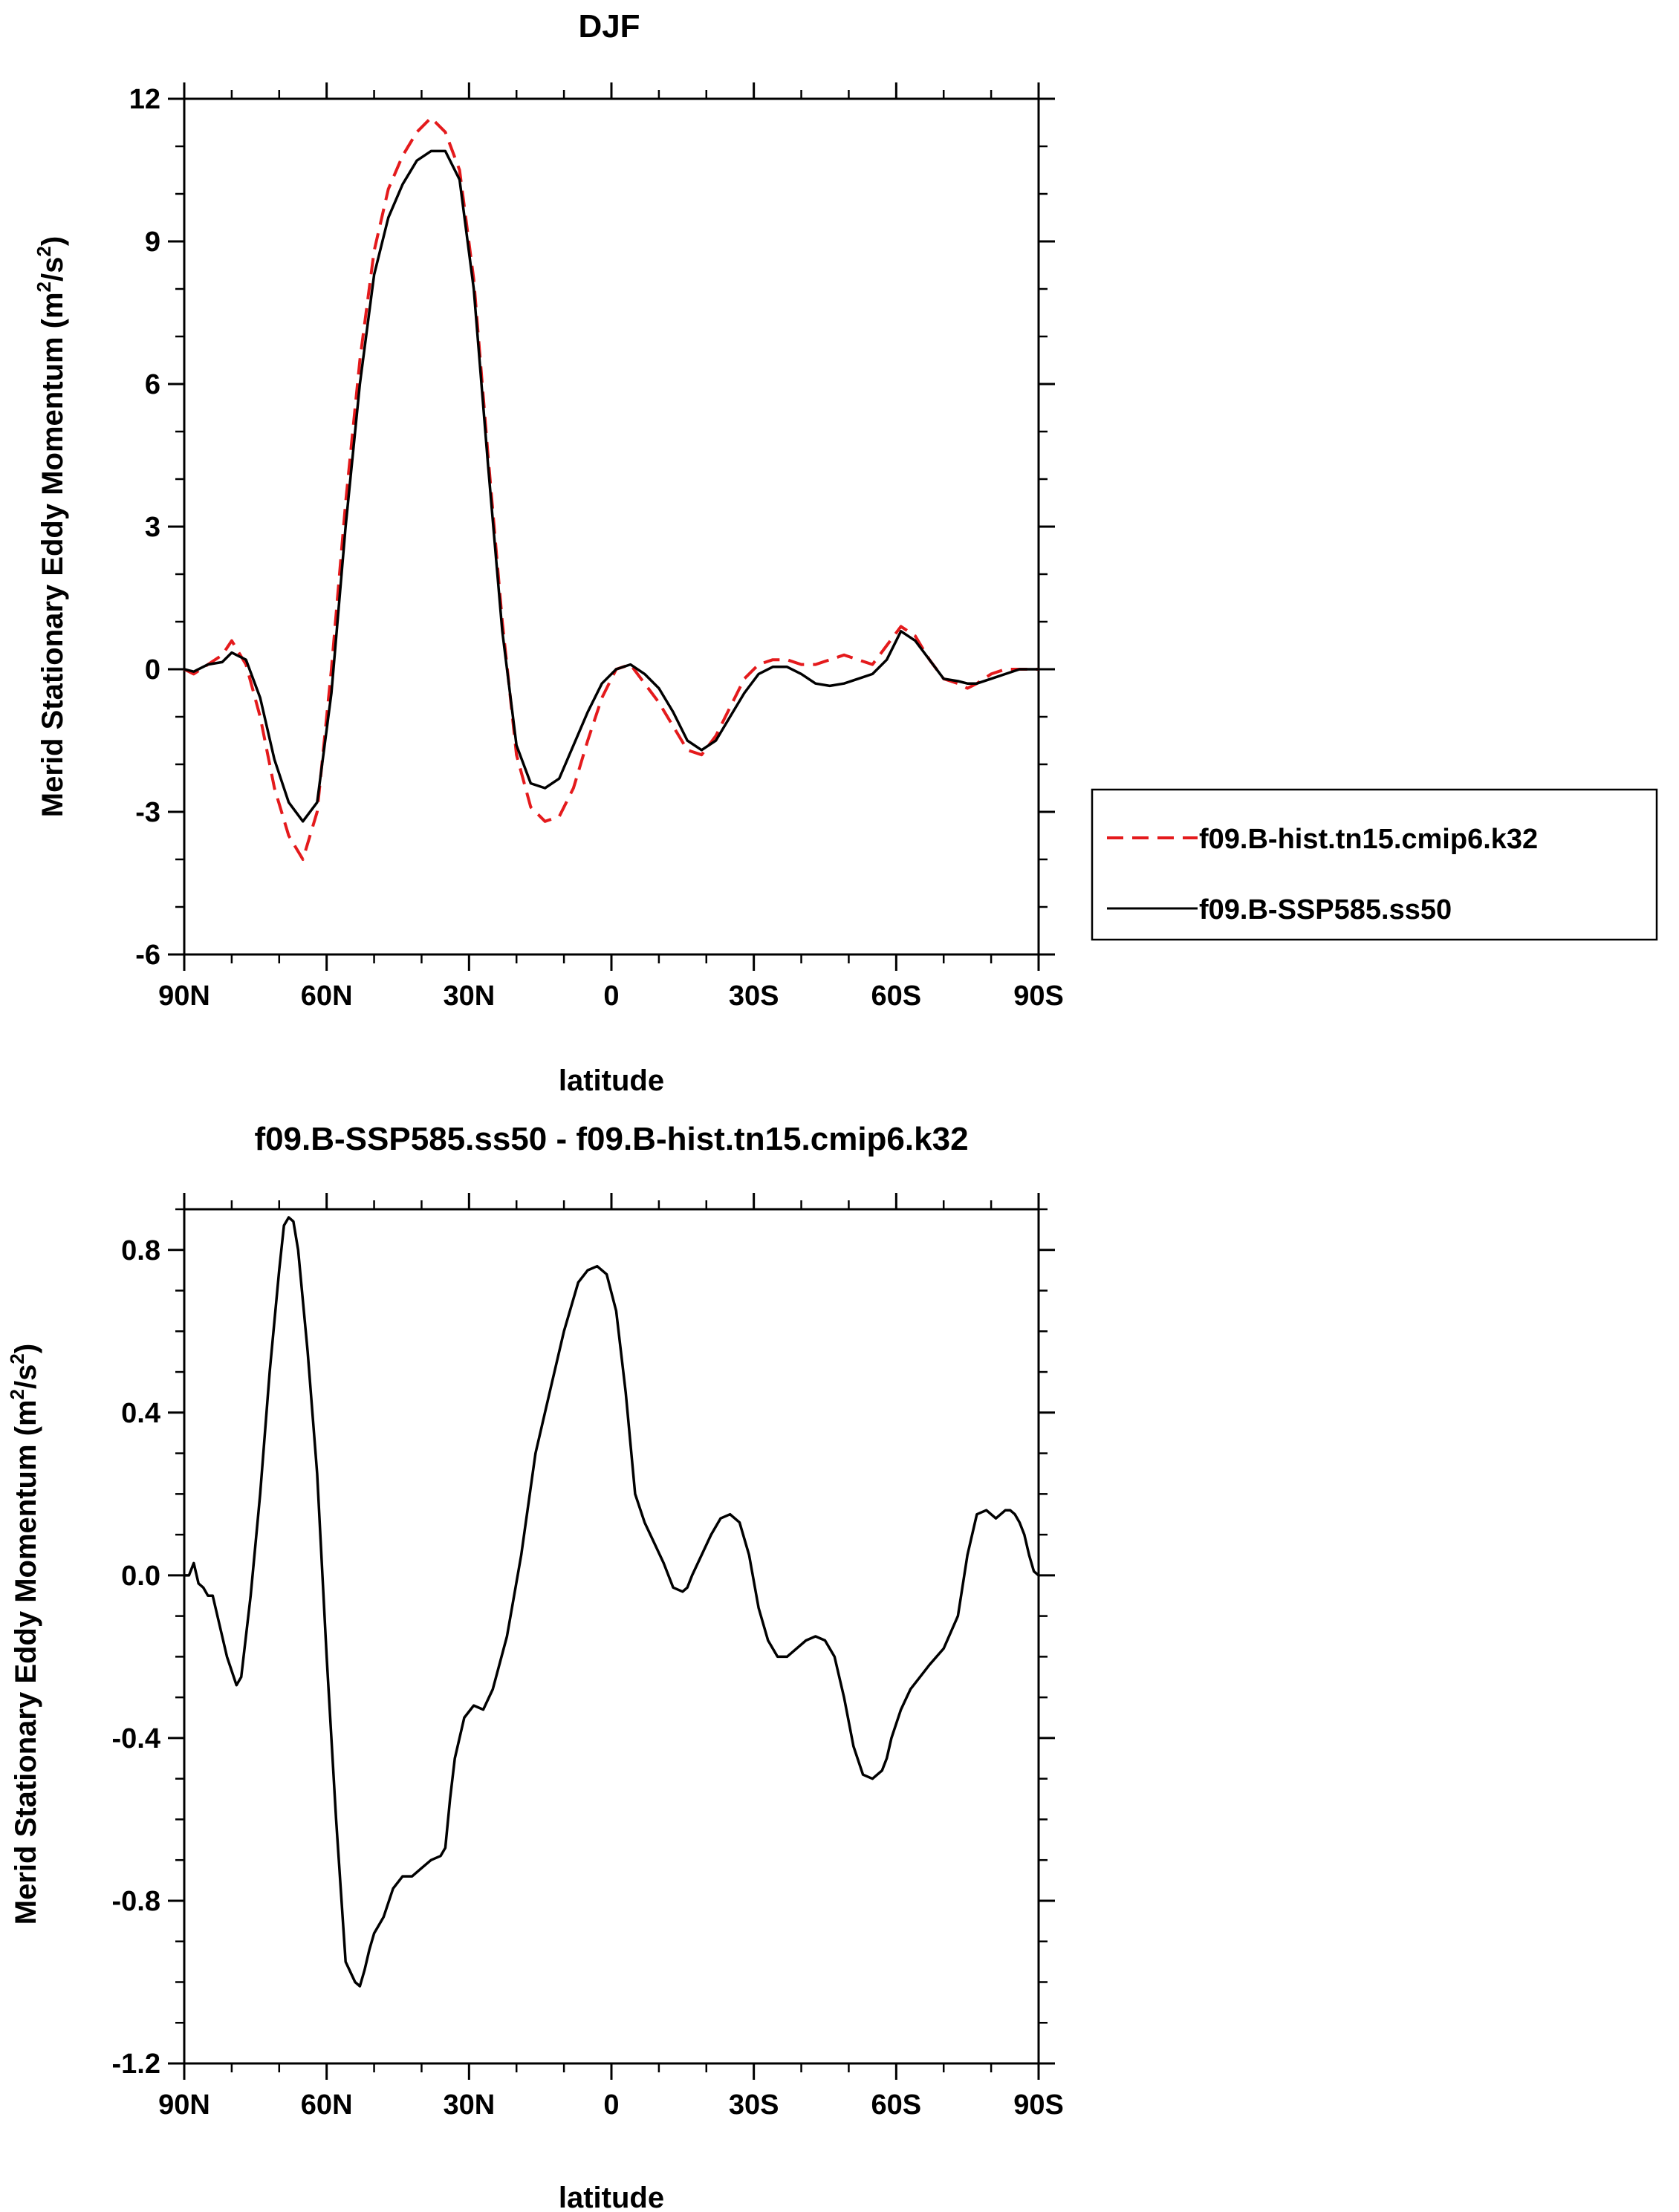 The height and width of the screenshot is (2212, 1679). I want to click on y-tick-label: 0.8, so click(140, 1251).